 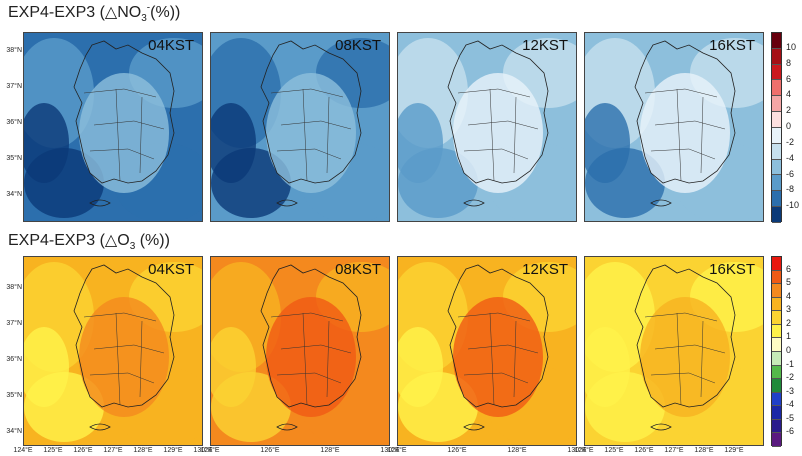 What do you see at coordinates (790, 390) in the screenshot?
I see `colorbar-tick-label: -3` at bounding box center [790, 390].